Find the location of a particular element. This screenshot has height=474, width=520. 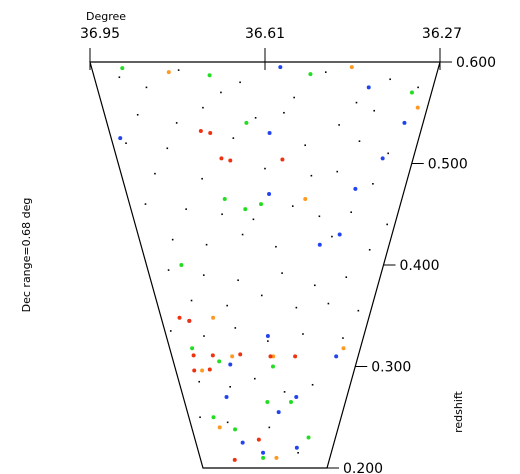

x-axis-label: Degree is located at coordinates (106, 16).